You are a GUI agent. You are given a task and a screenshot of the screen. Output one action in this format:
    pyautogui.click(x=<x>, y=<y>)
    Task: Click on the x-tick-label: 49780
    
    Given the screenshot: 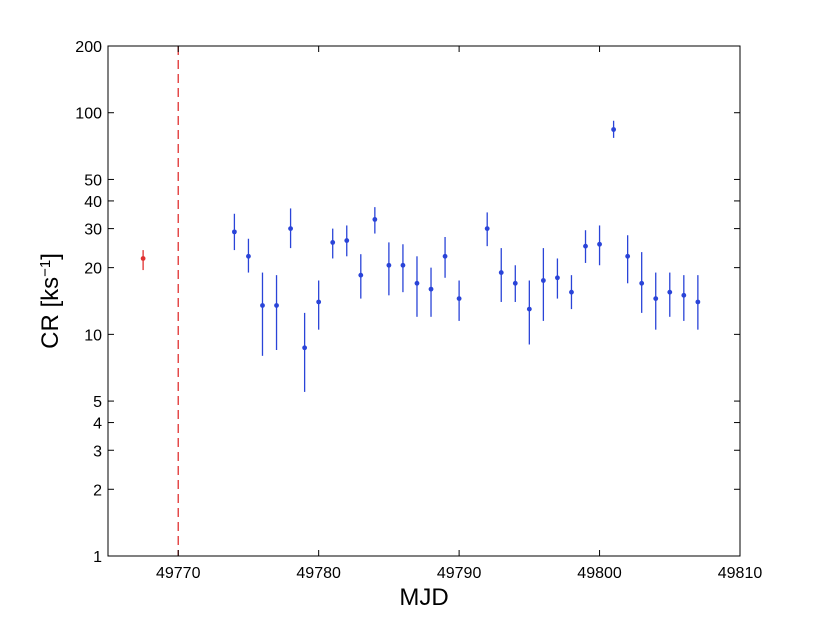 What is the action you would take?
    pyautogui.click(x=318, y=573)
    